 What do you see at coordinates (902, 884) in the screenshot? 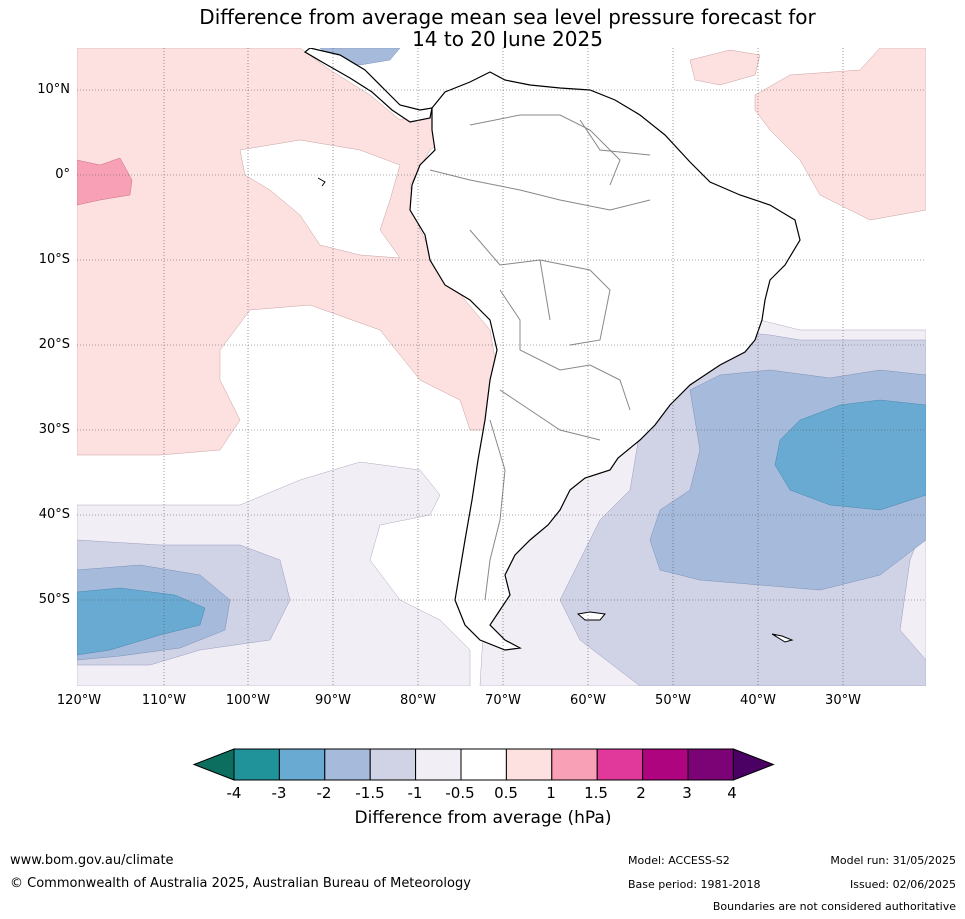
I see `issued-text: Issued: 02/06/2025` at bounding box center [902, 884].